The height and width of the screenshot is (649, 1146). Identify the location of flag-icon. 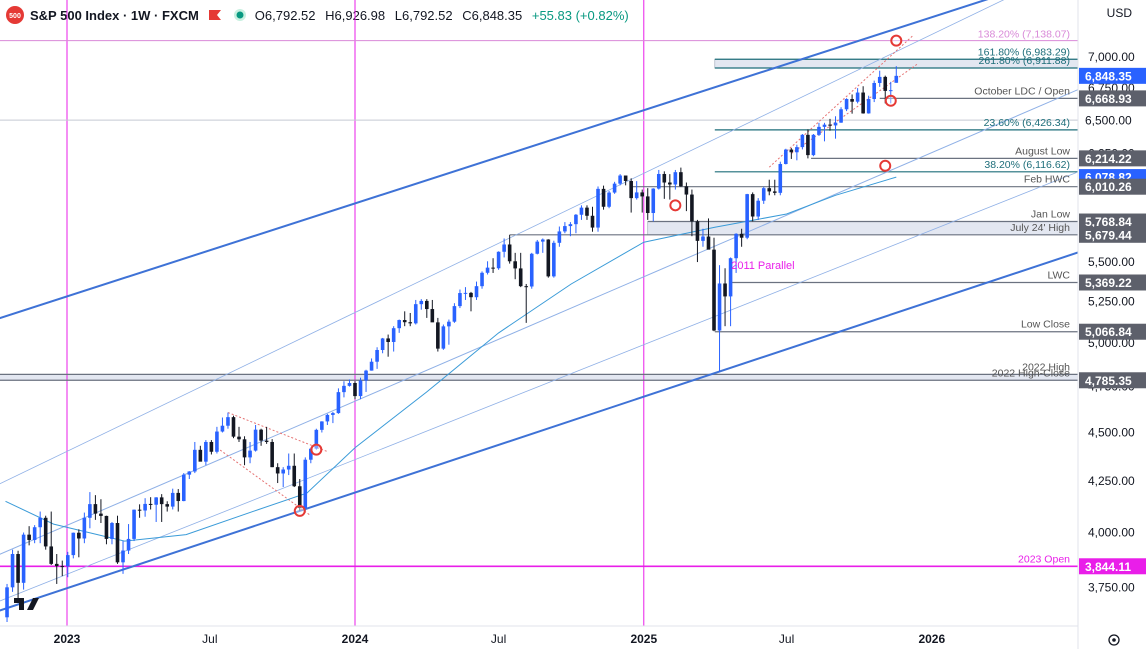
(215, 15).